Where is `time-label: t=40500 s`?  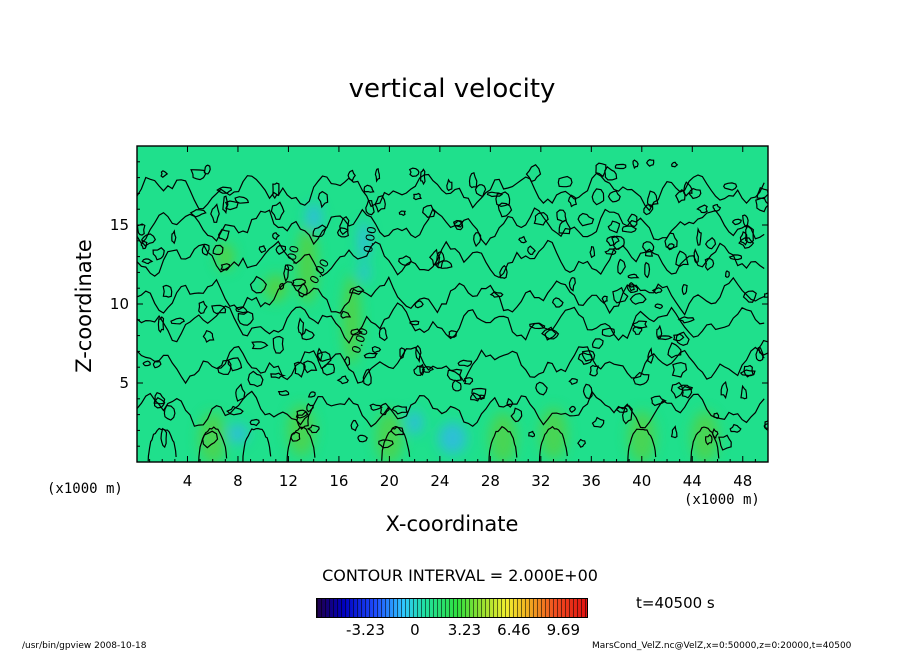 time-label: t=40500 s is located at coordinates (675, 603).